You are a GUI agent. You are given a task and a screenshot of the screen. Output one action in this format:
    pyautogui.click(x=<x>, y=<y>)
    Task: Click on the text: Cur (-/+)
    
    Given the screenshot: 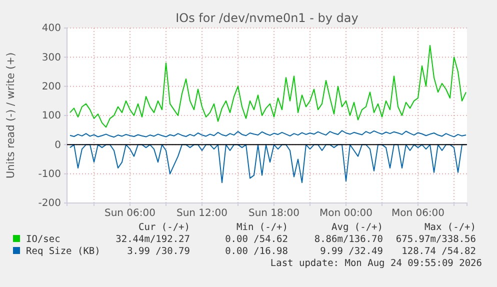 What is the action you would take?
    pyautogui.click(x=164, y=227)
    